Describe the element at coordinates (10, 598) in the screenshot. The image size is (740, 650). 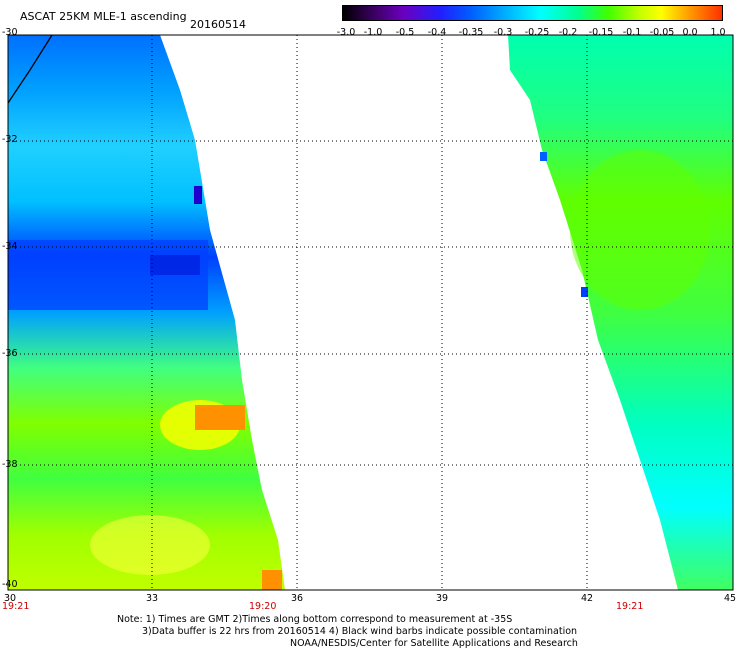
I see `x-tick-label: 30` at that location.